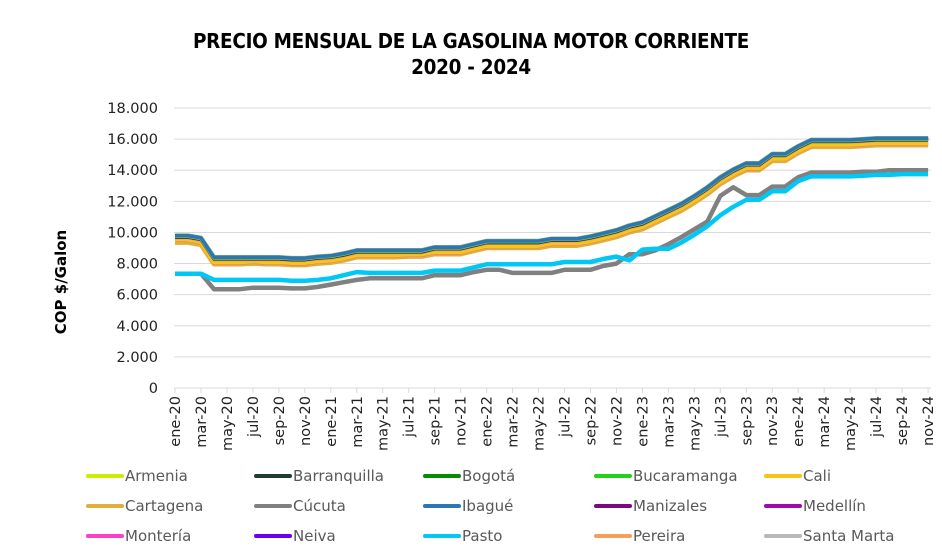 The height and width of the screenshot is (552, 942). Describe the element at coordinates (462, 421) in the screenshot. I see `x-tick-label: nov-21` at that location.